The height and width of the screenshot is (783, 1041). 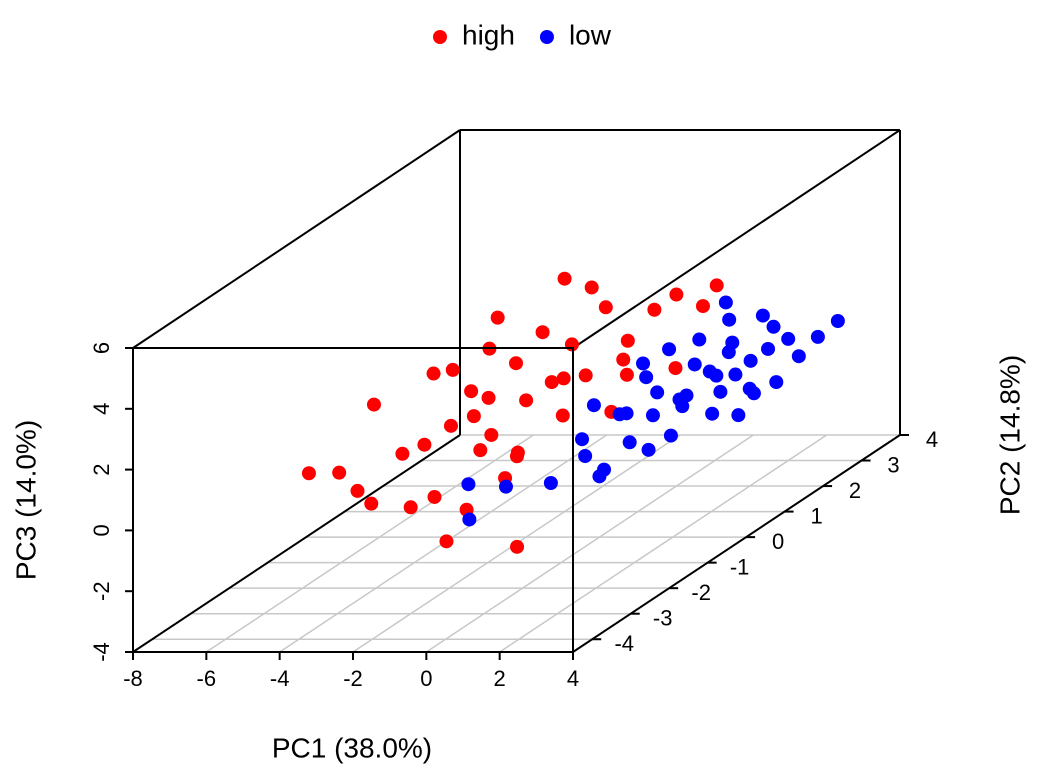 I want to click on x-tick-label: 4, so click(x=573, y=678).